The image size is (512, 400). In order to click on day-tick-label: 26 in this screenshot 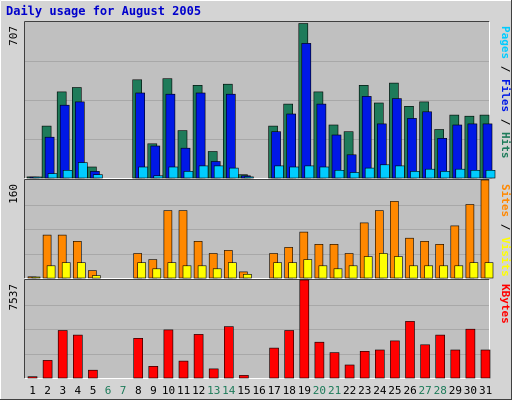, I will do `click(409, 390)`.